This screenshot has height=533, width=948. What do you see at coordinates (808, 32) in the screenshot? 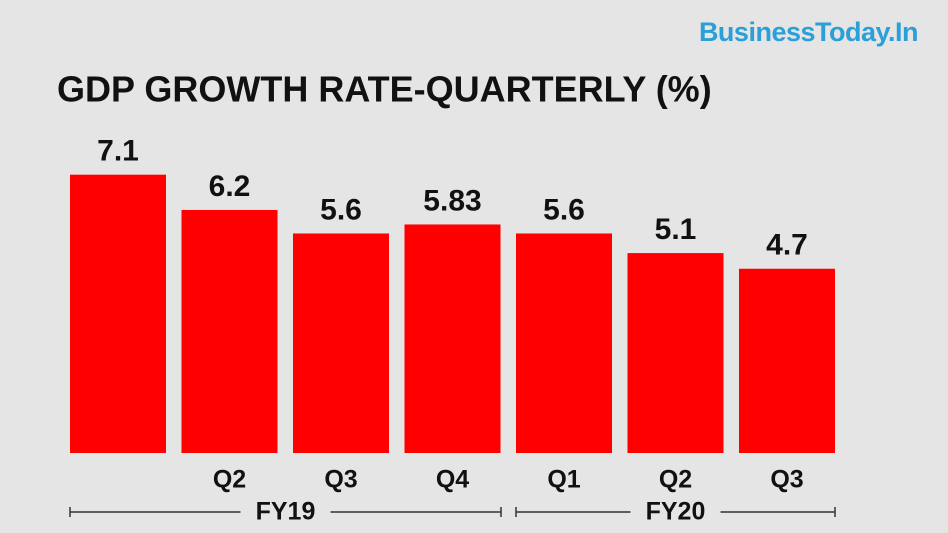
I see `brand: BusinessToday.In` at bounding box center [808, 32].